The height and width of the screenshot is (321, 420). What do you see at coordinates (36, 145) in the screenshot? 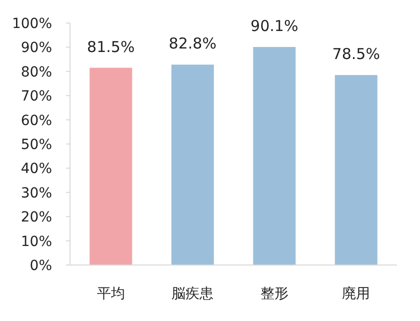
I see `y-tick-label: 50%` at bounding box center [36, 145].